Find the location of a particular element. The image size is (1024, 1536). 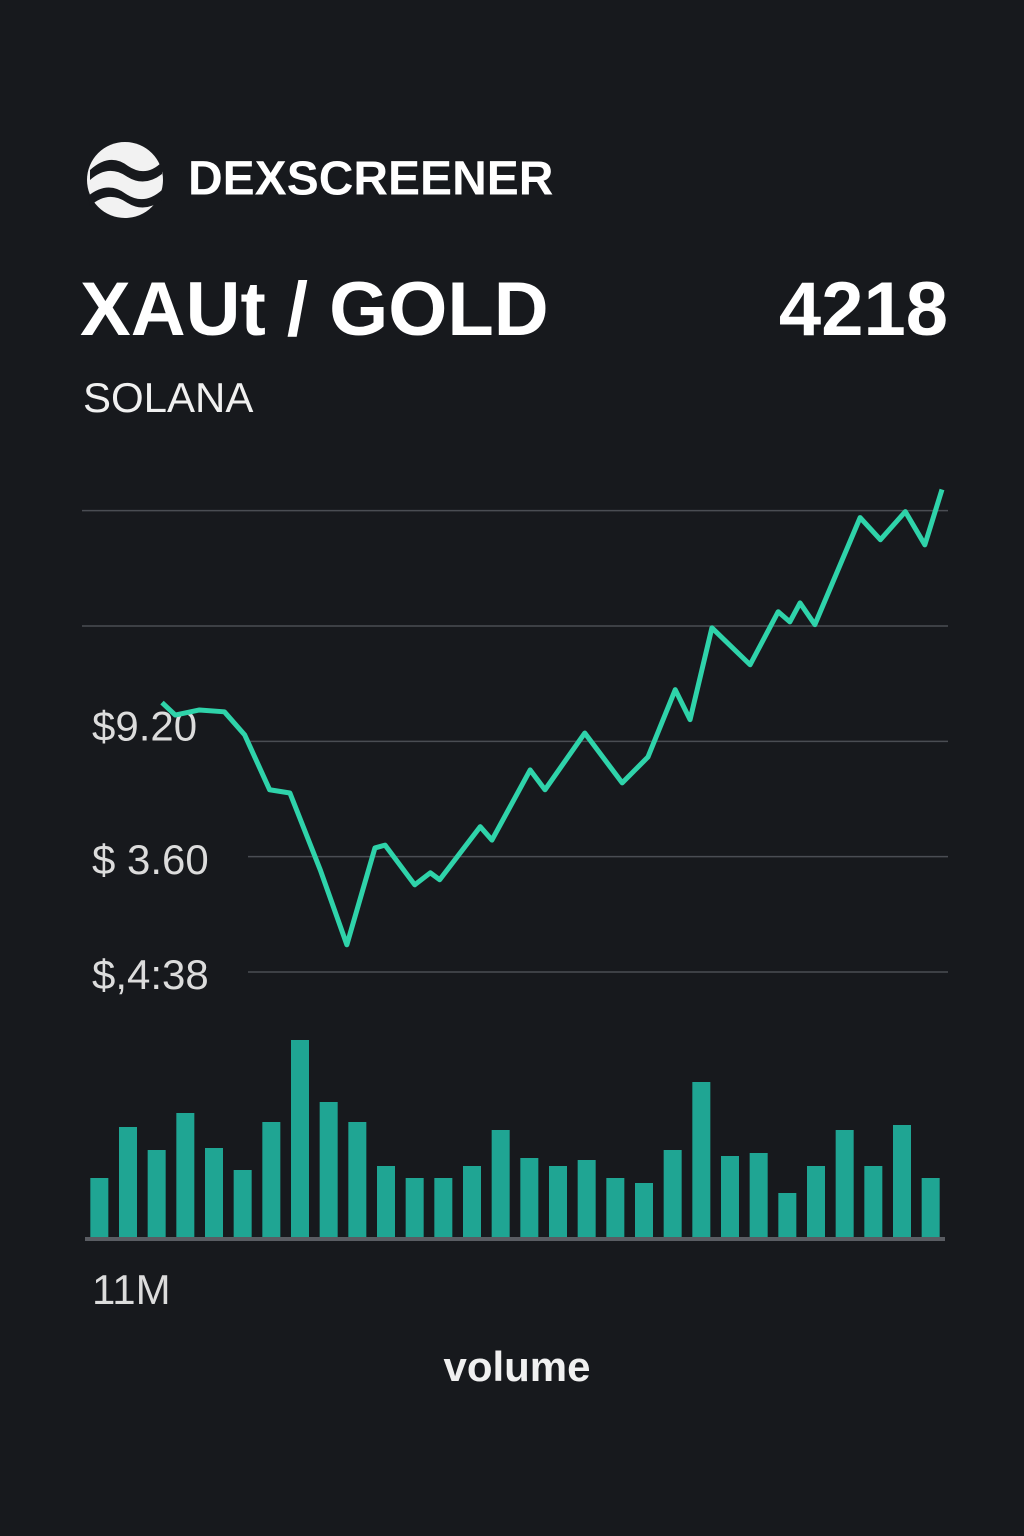

axis-label: $ 3.60 is located at coordinates (150, 859).